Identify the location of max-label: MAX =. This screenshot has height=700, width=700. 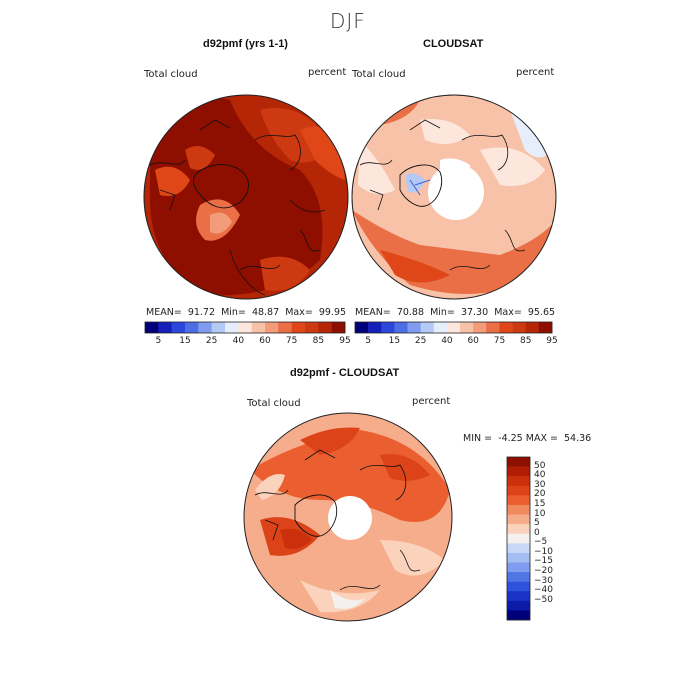
(541, 438).